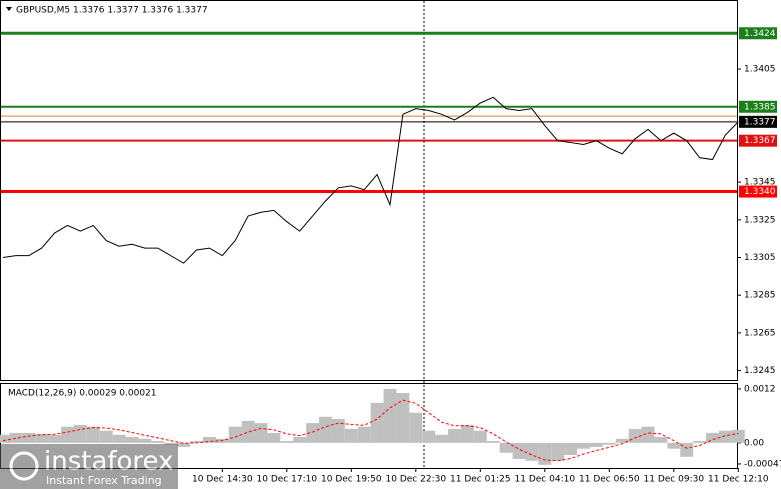 This screenshot has width=781, height=489. Describe the element at coordinates (9, 9) in the screenshot. I see `menu-icon` at that location.